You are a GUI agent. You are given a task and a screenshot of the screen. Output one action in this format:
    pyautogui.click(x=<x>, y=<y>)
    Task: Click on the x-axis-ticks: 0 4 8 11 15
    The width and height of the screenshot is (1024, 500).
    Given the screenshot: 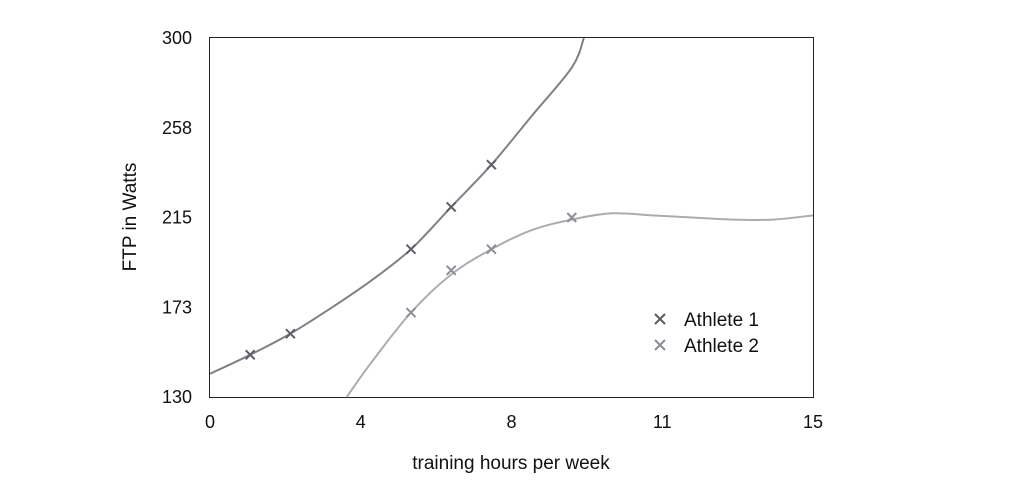 What is the action you would take?
    pyautogui.click(x=514, y=422)
    